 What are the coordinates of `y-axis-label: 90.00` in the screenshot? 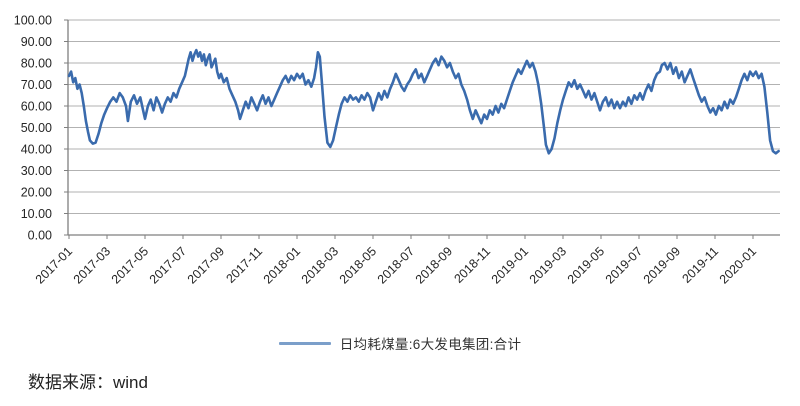 It's located at (36, 42).